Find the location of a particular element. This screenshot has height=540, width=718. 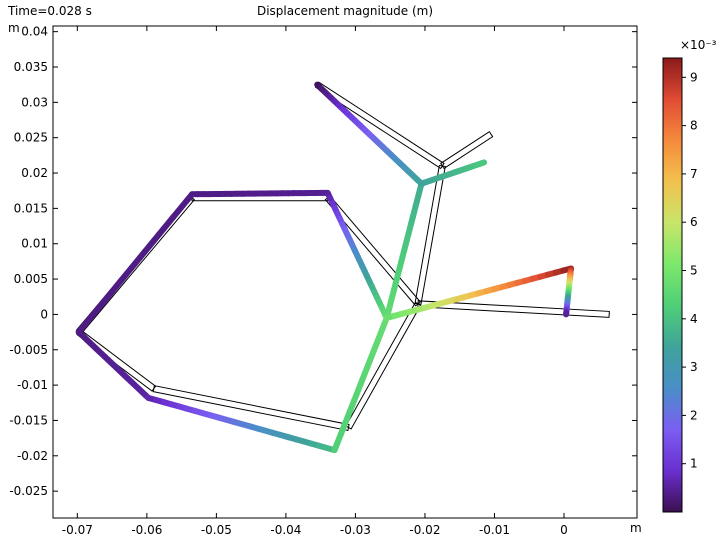

colorbar-tick-label: 6 is located at coordinates (694, 222).